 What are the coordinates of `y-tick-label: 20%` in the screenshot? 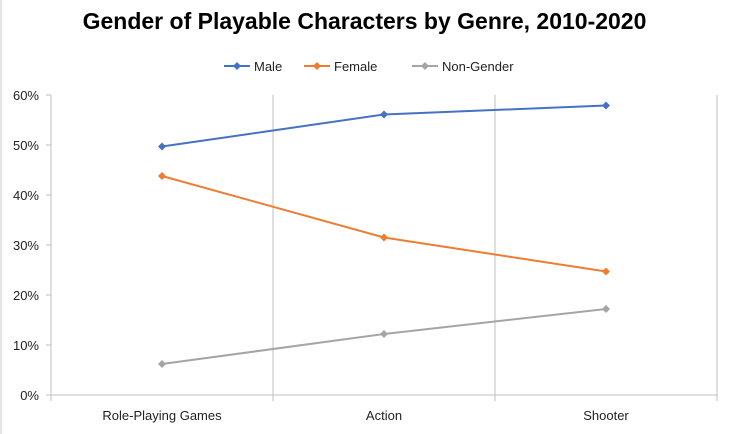 It's located at (26, 295).